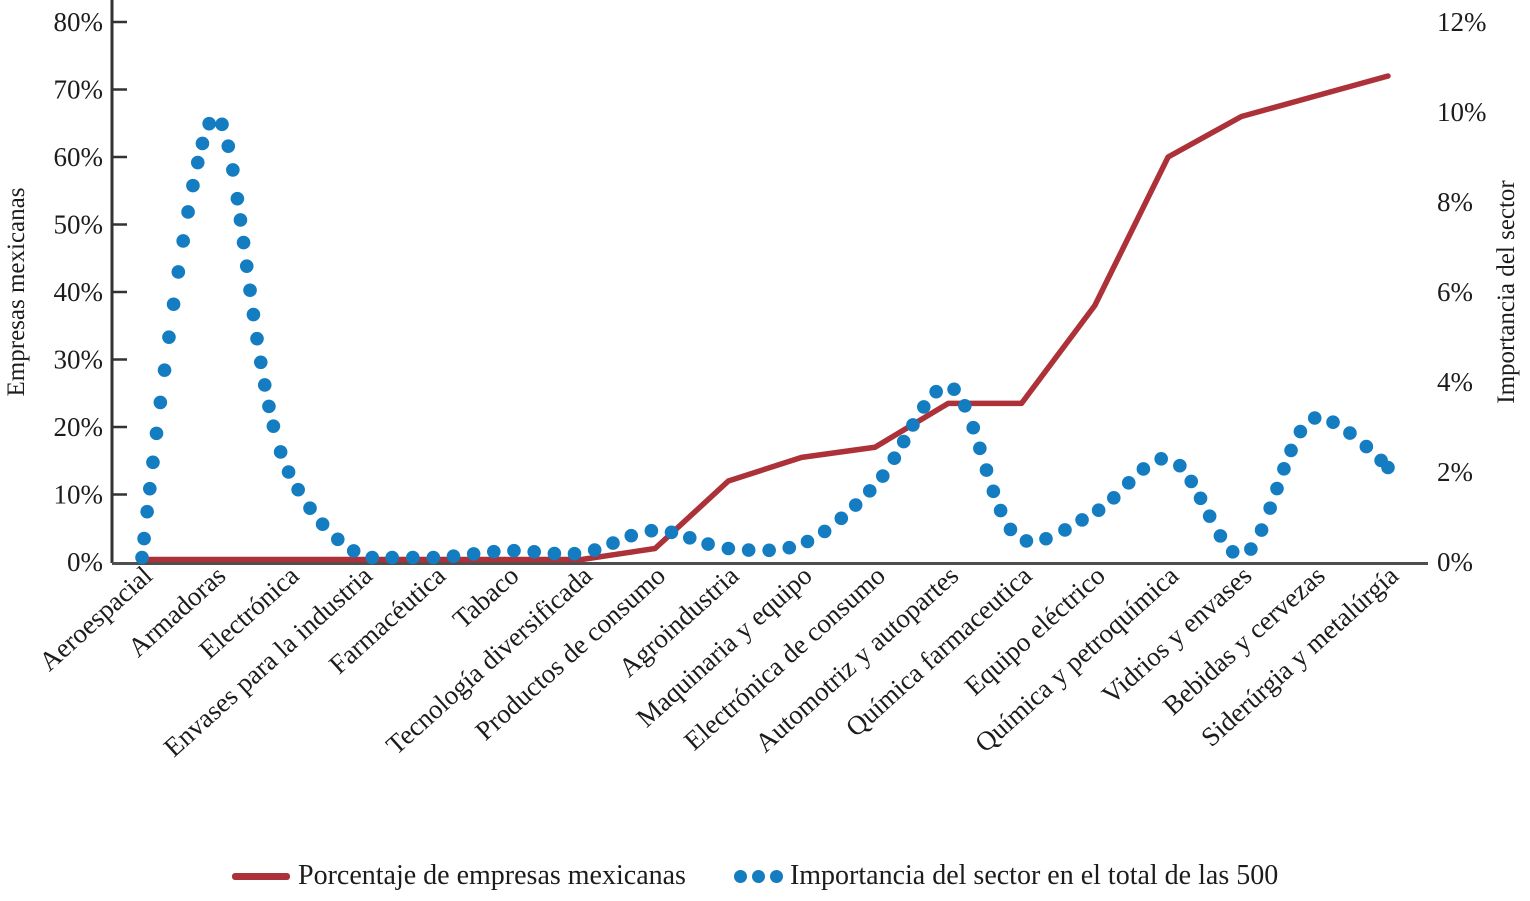 The height and width of the screenshot is (901, 1530). Describe the element at coordinates (16, 292) in the screenshot. I see `left-axis-title: Empresas mexicanas` at that location.